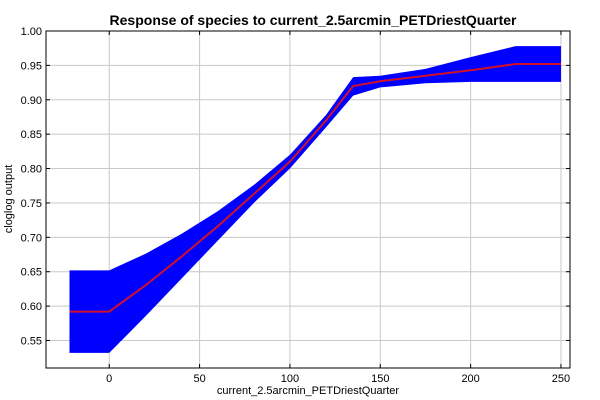  What do you see at coordinates (31, 307) in the screenshot?
I see `y-tick-label: 0.60` at bounding box center [31, 307].